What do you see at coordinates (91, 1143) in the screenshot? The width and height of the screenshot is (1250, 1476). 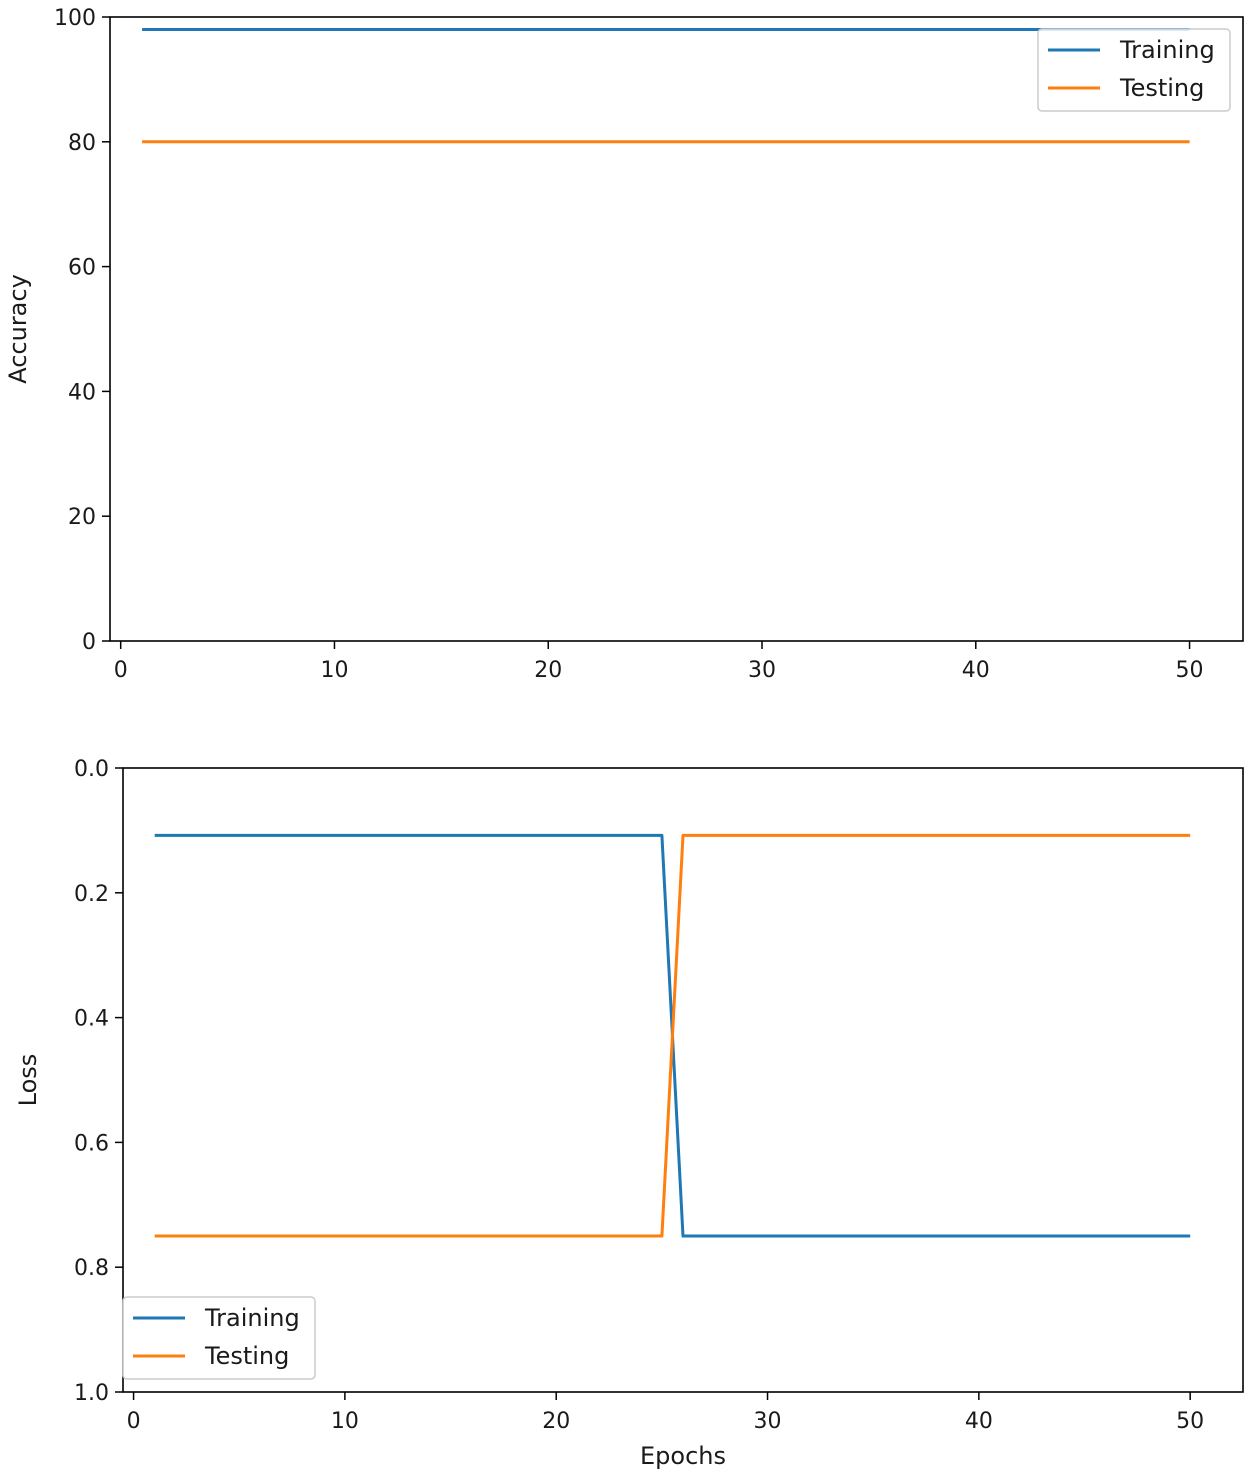 I see `y-tick-label: 0.6` at bounding box center [91, 1143].